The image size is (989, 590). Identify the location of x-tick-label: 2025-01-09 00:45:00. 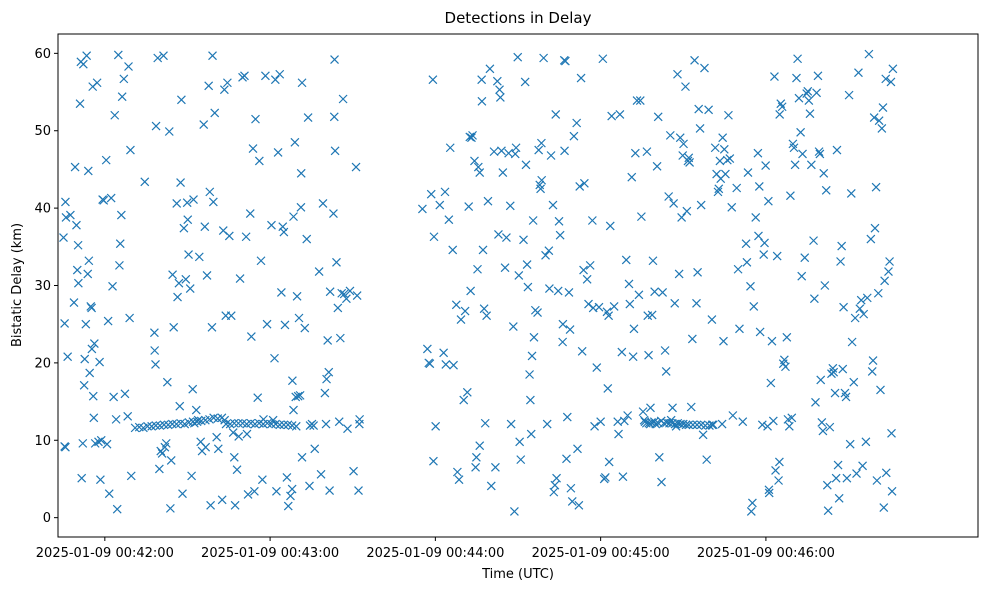
(601, 553).